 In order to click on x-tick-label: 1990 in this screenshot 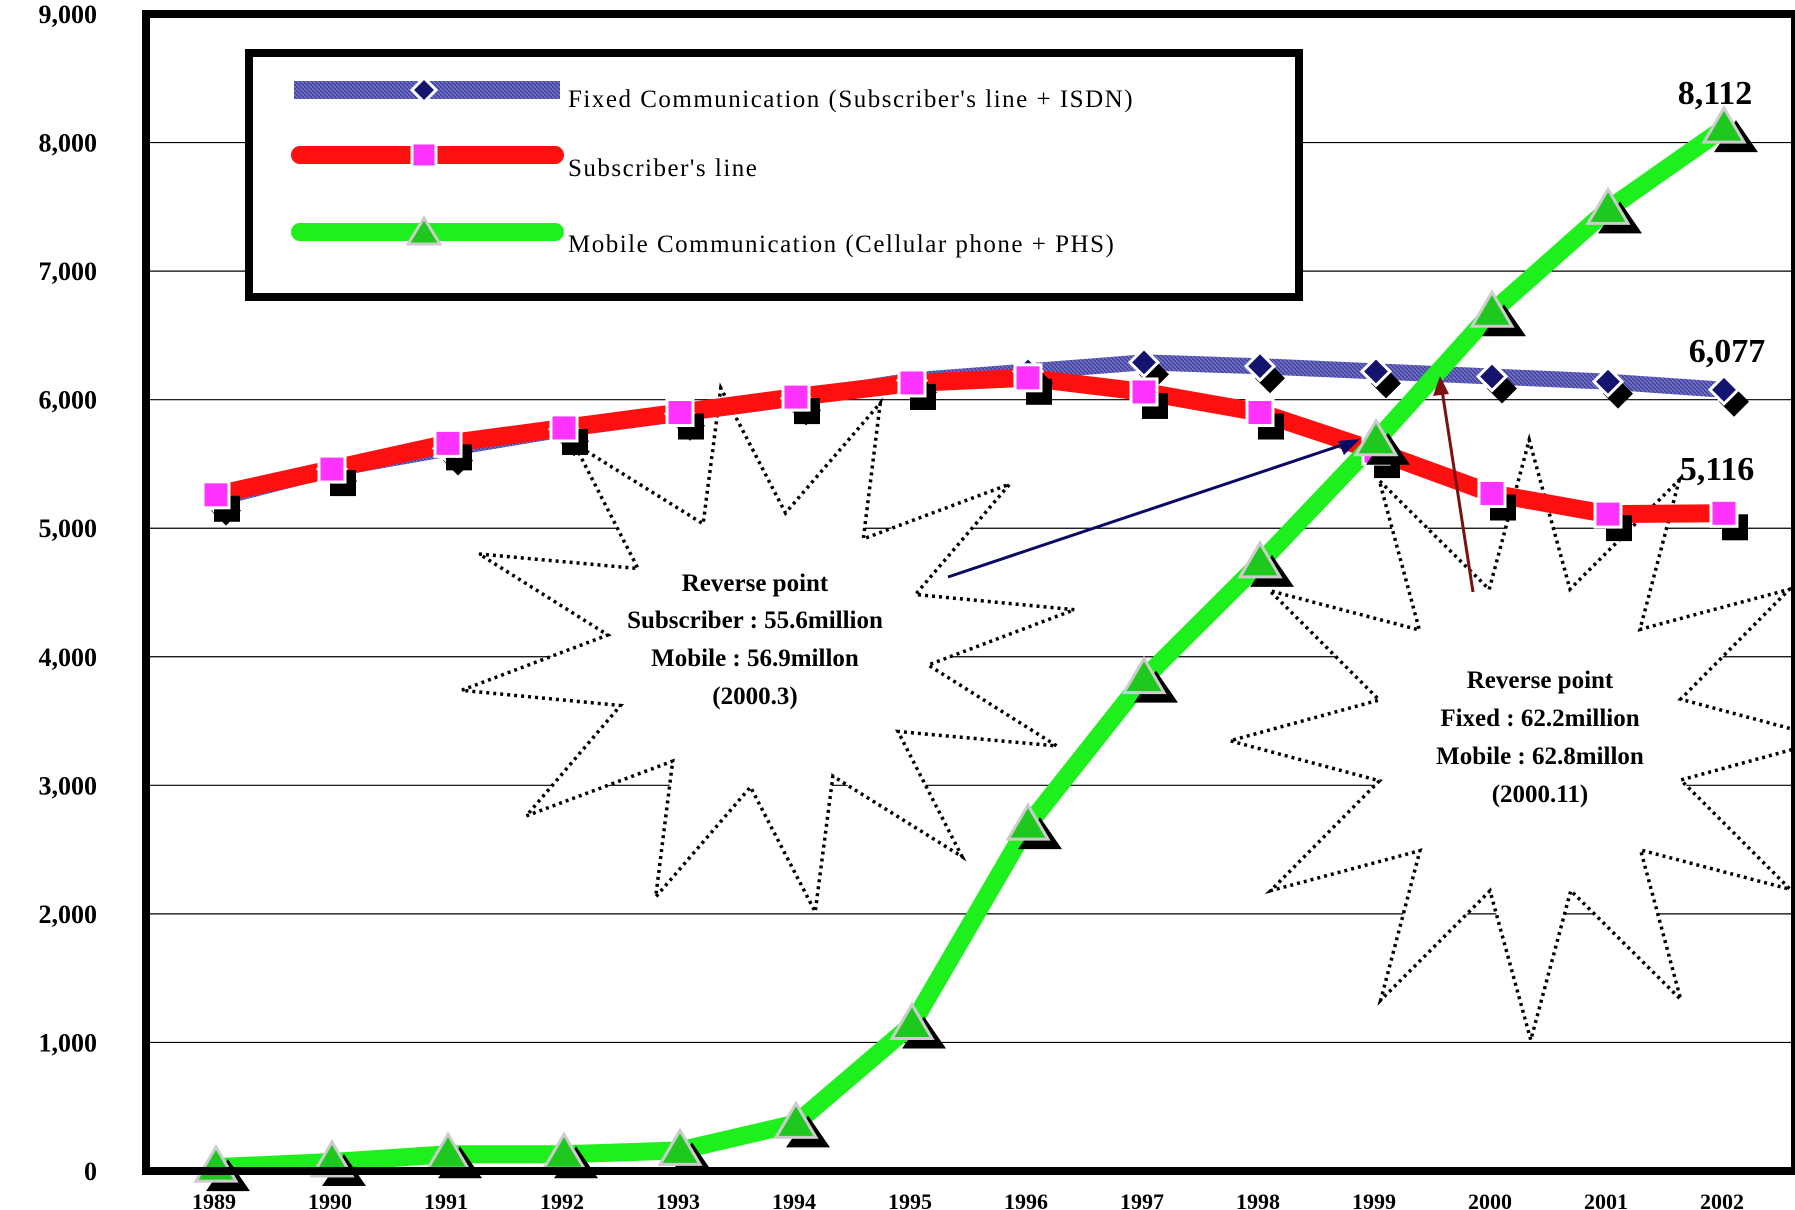, I will do `click(330, 1199)`.